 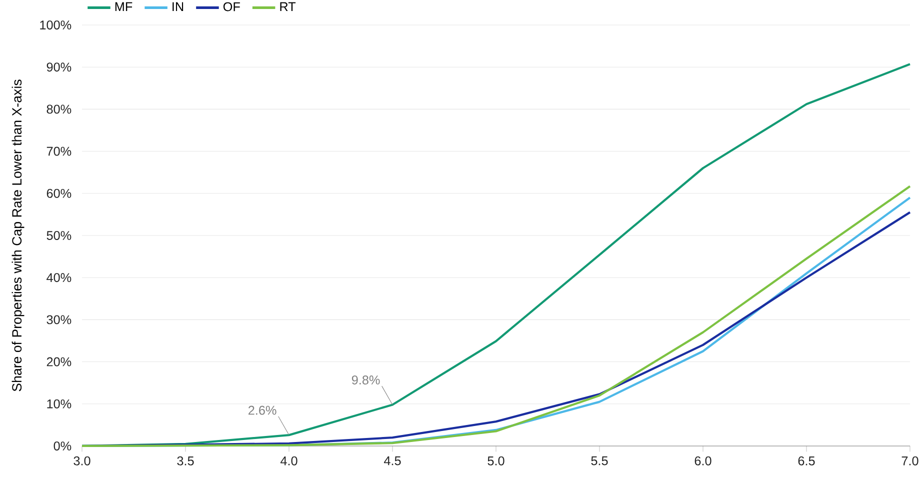 I want to click on y-tick-label: 90%, so click(x=59, y=67).